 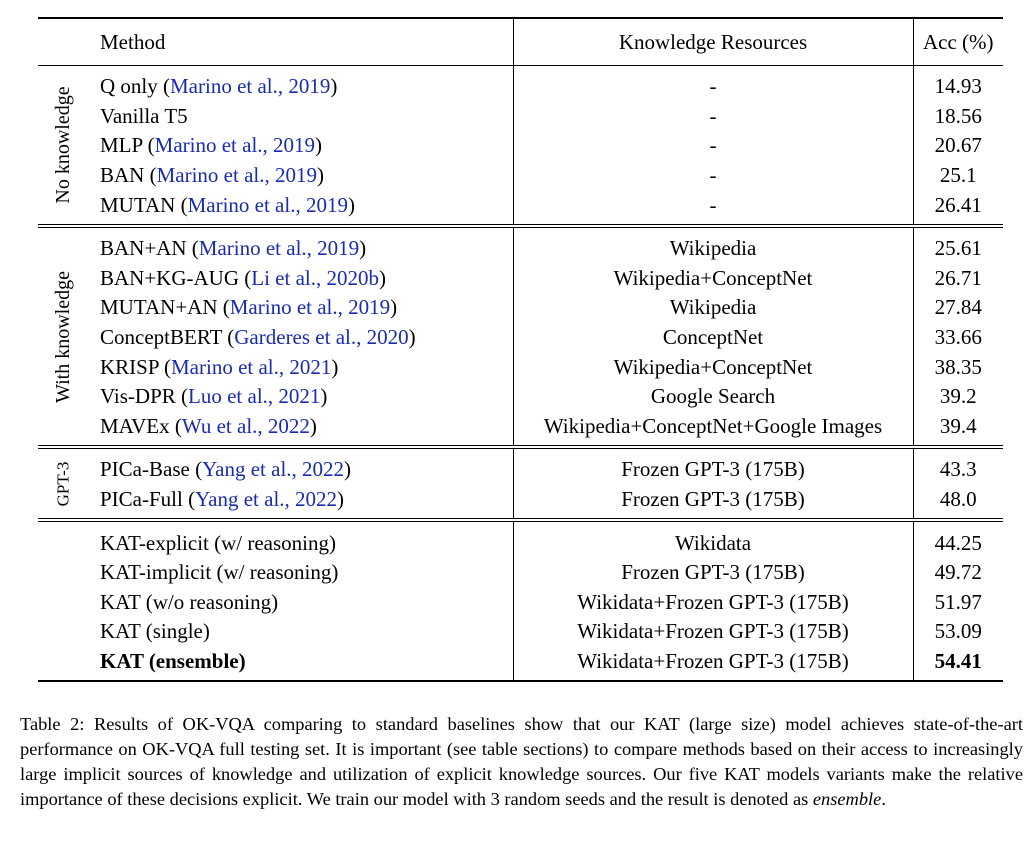 I want to click on method-cell: KAT-implicit (w/ reasoning), so click(x=300, y=573).